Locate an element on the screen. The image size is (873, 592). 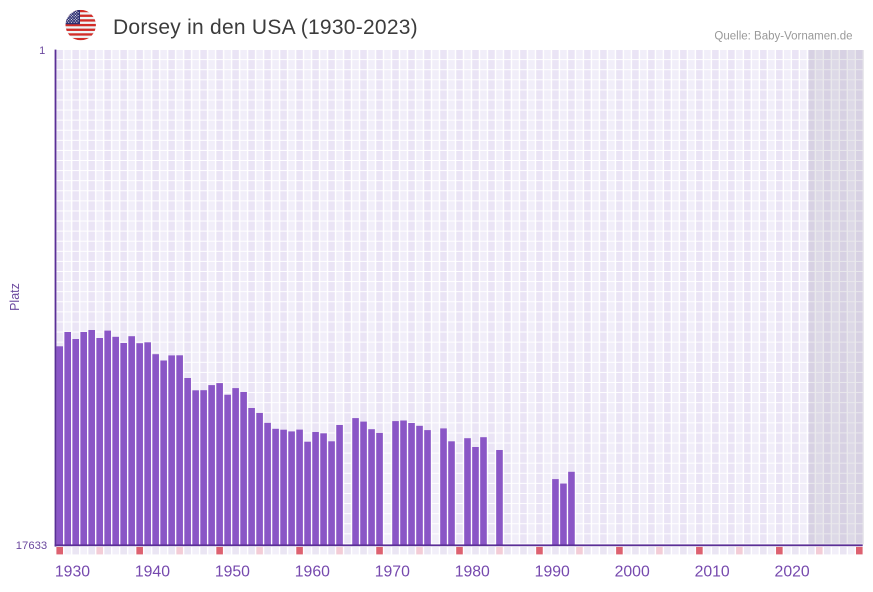
svg-text: 1990 is located at coordinates (552, 571).